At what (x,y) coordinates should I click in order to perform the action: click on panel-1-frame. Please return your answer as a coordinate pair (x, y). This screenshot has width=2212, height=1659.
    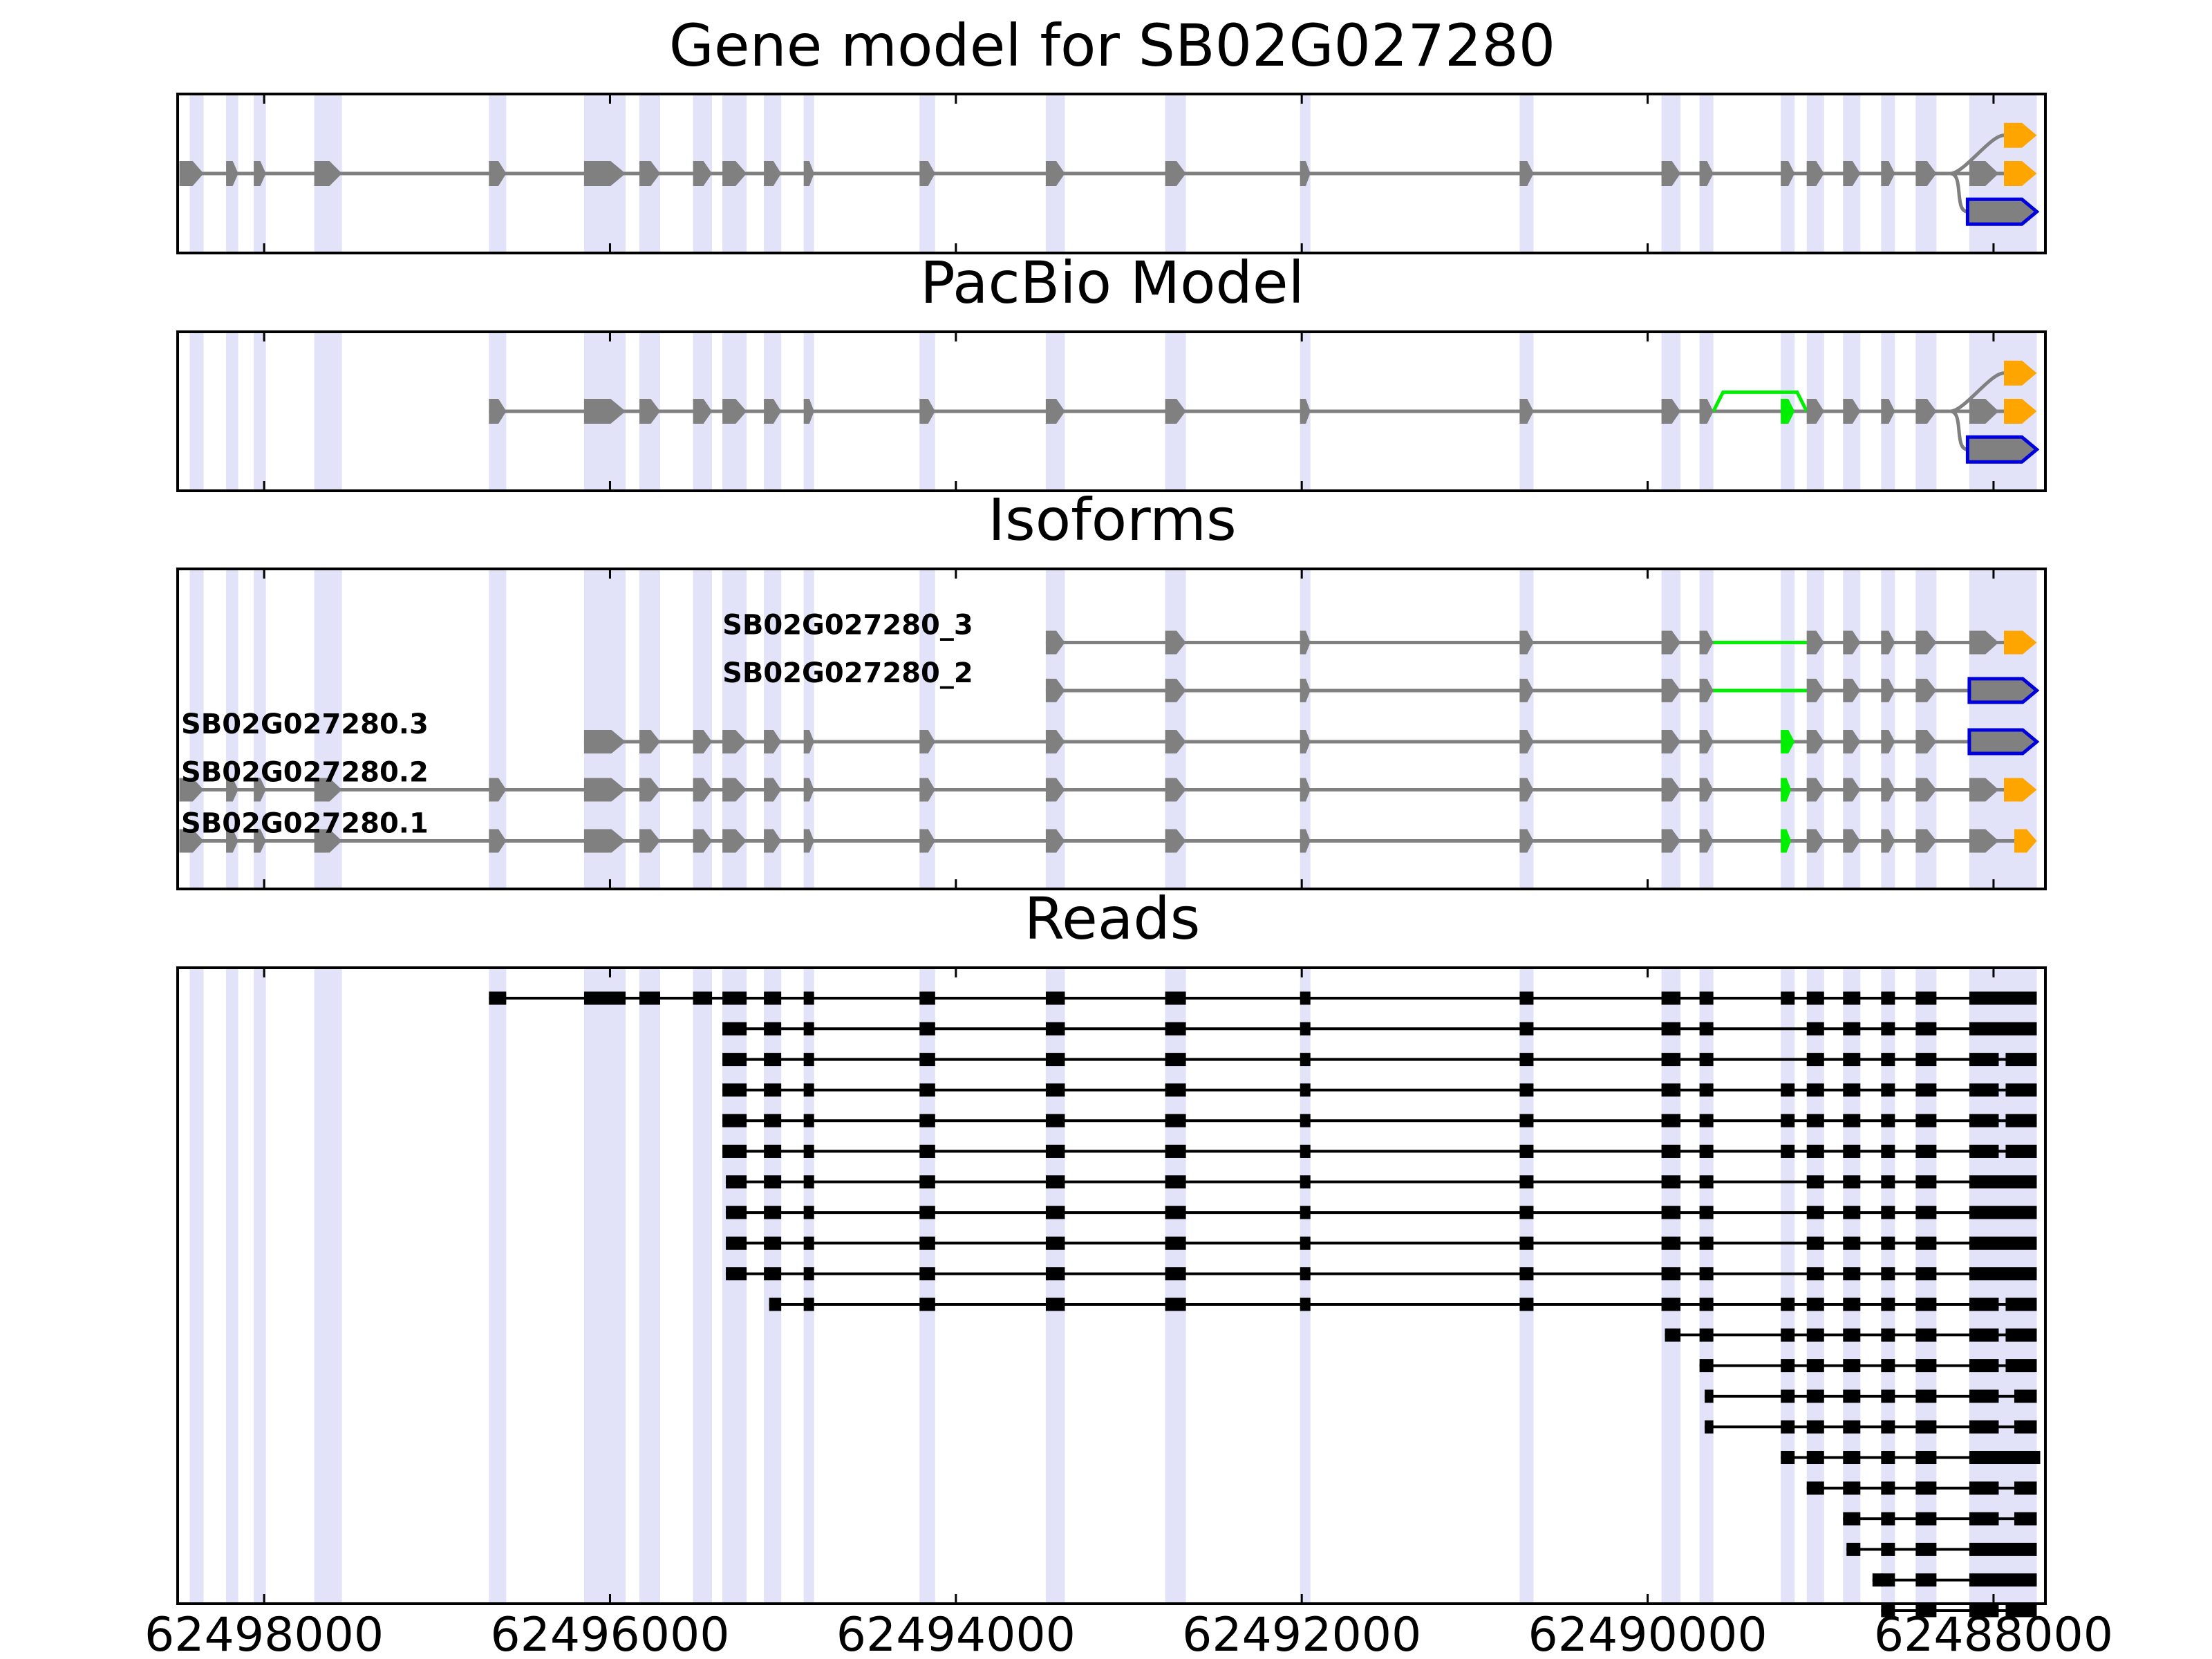
    Looking at the image, I should click on (1111, 411).